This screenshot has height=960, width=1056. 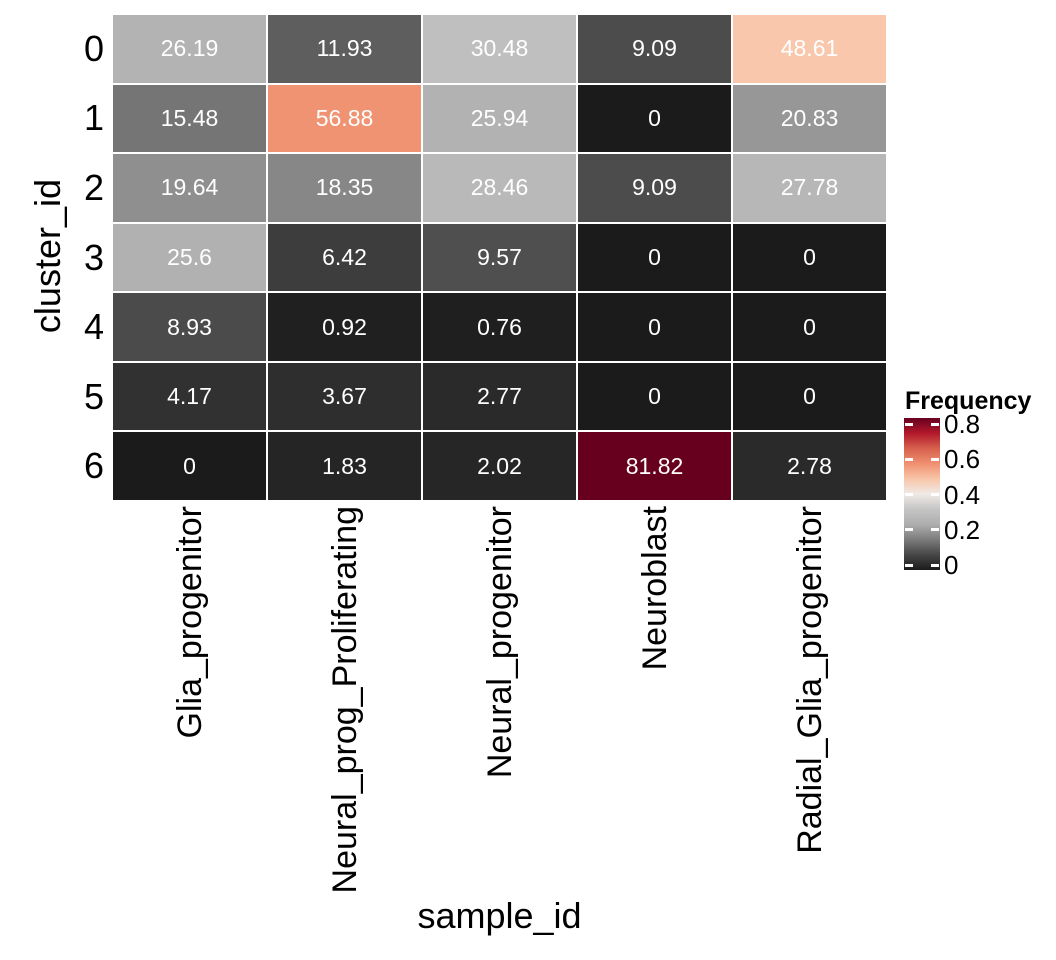 I want to click on y-tick-label: 6, so click(x=93, y=466).